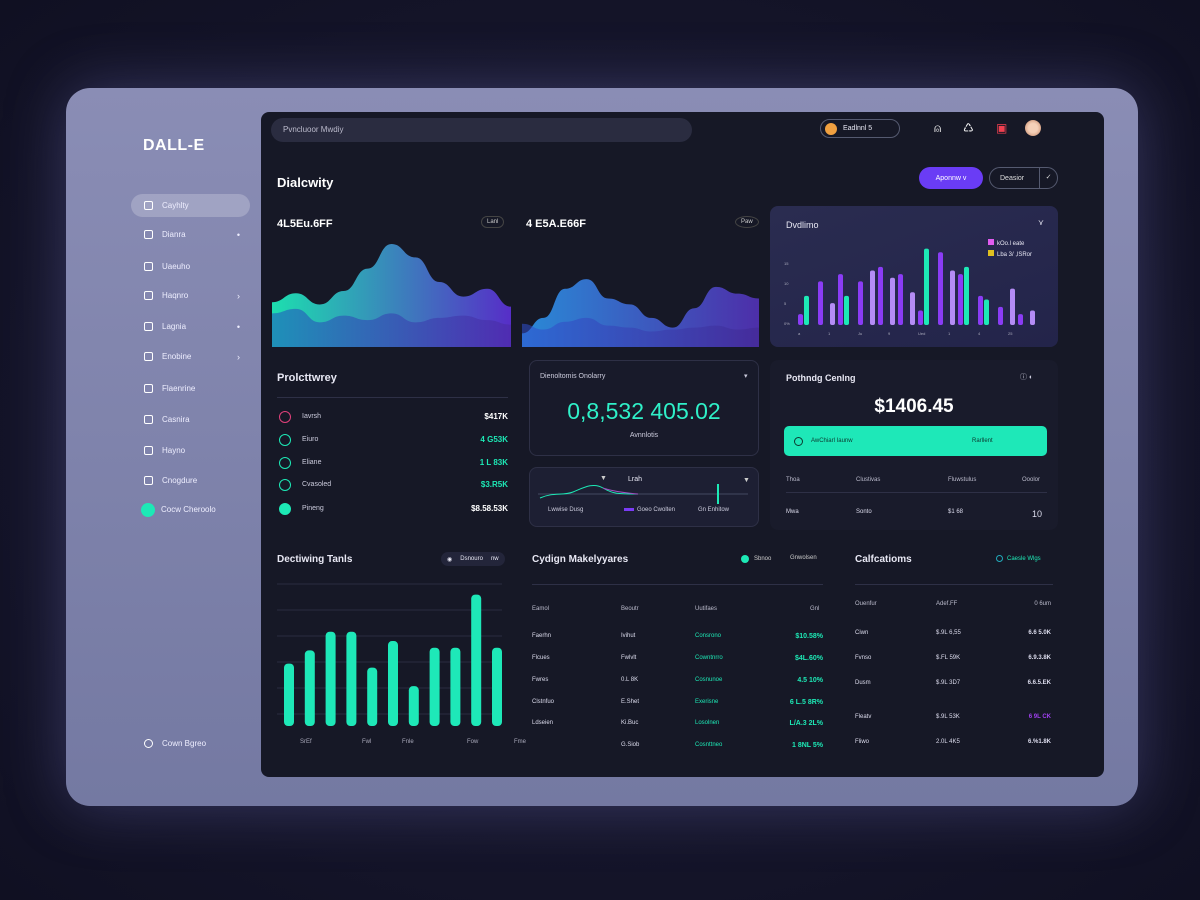 This screenshot has height=900, width=1200. I want to click on market-cell: $10.58%, so click(809, 636).